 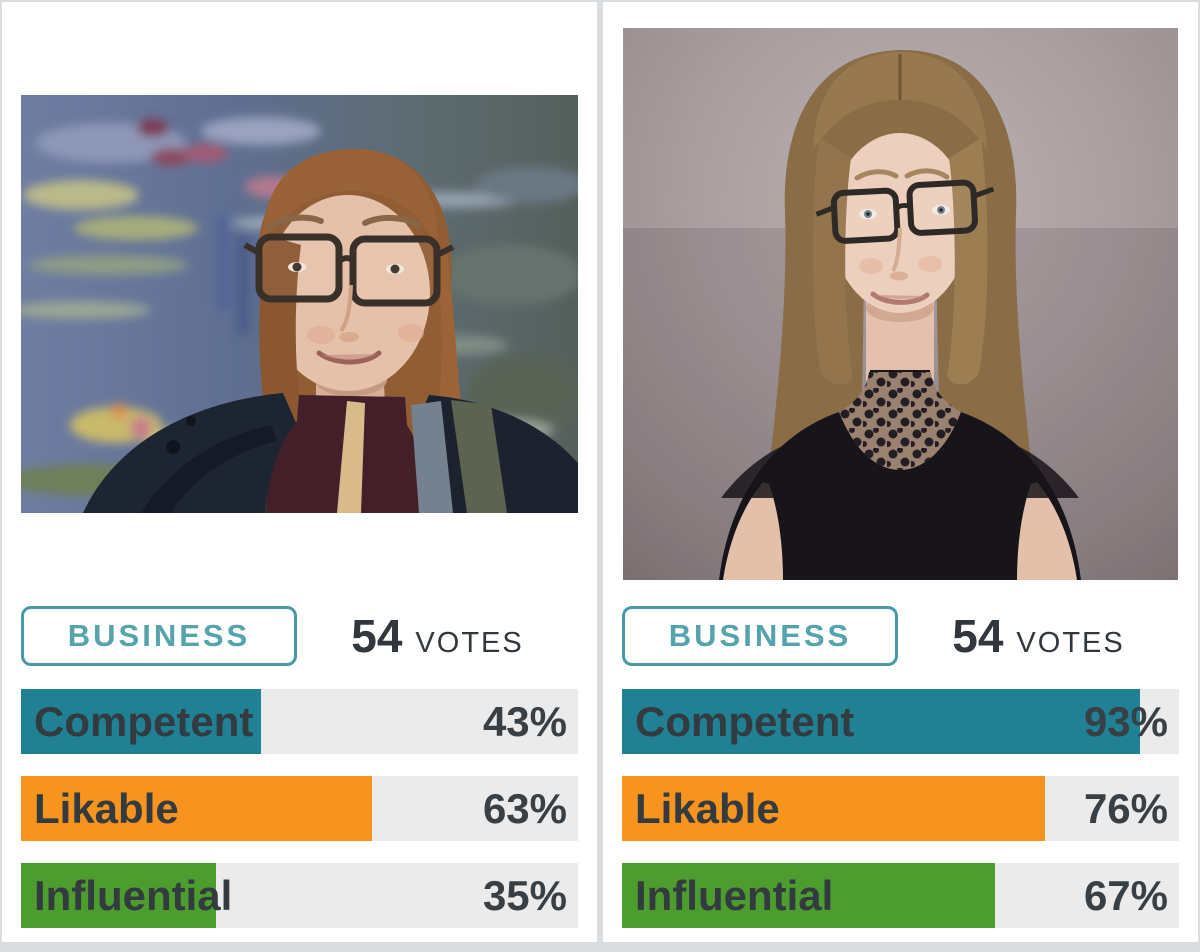 I want to click on woman-headshot-figure, so click(x=900, y=275).